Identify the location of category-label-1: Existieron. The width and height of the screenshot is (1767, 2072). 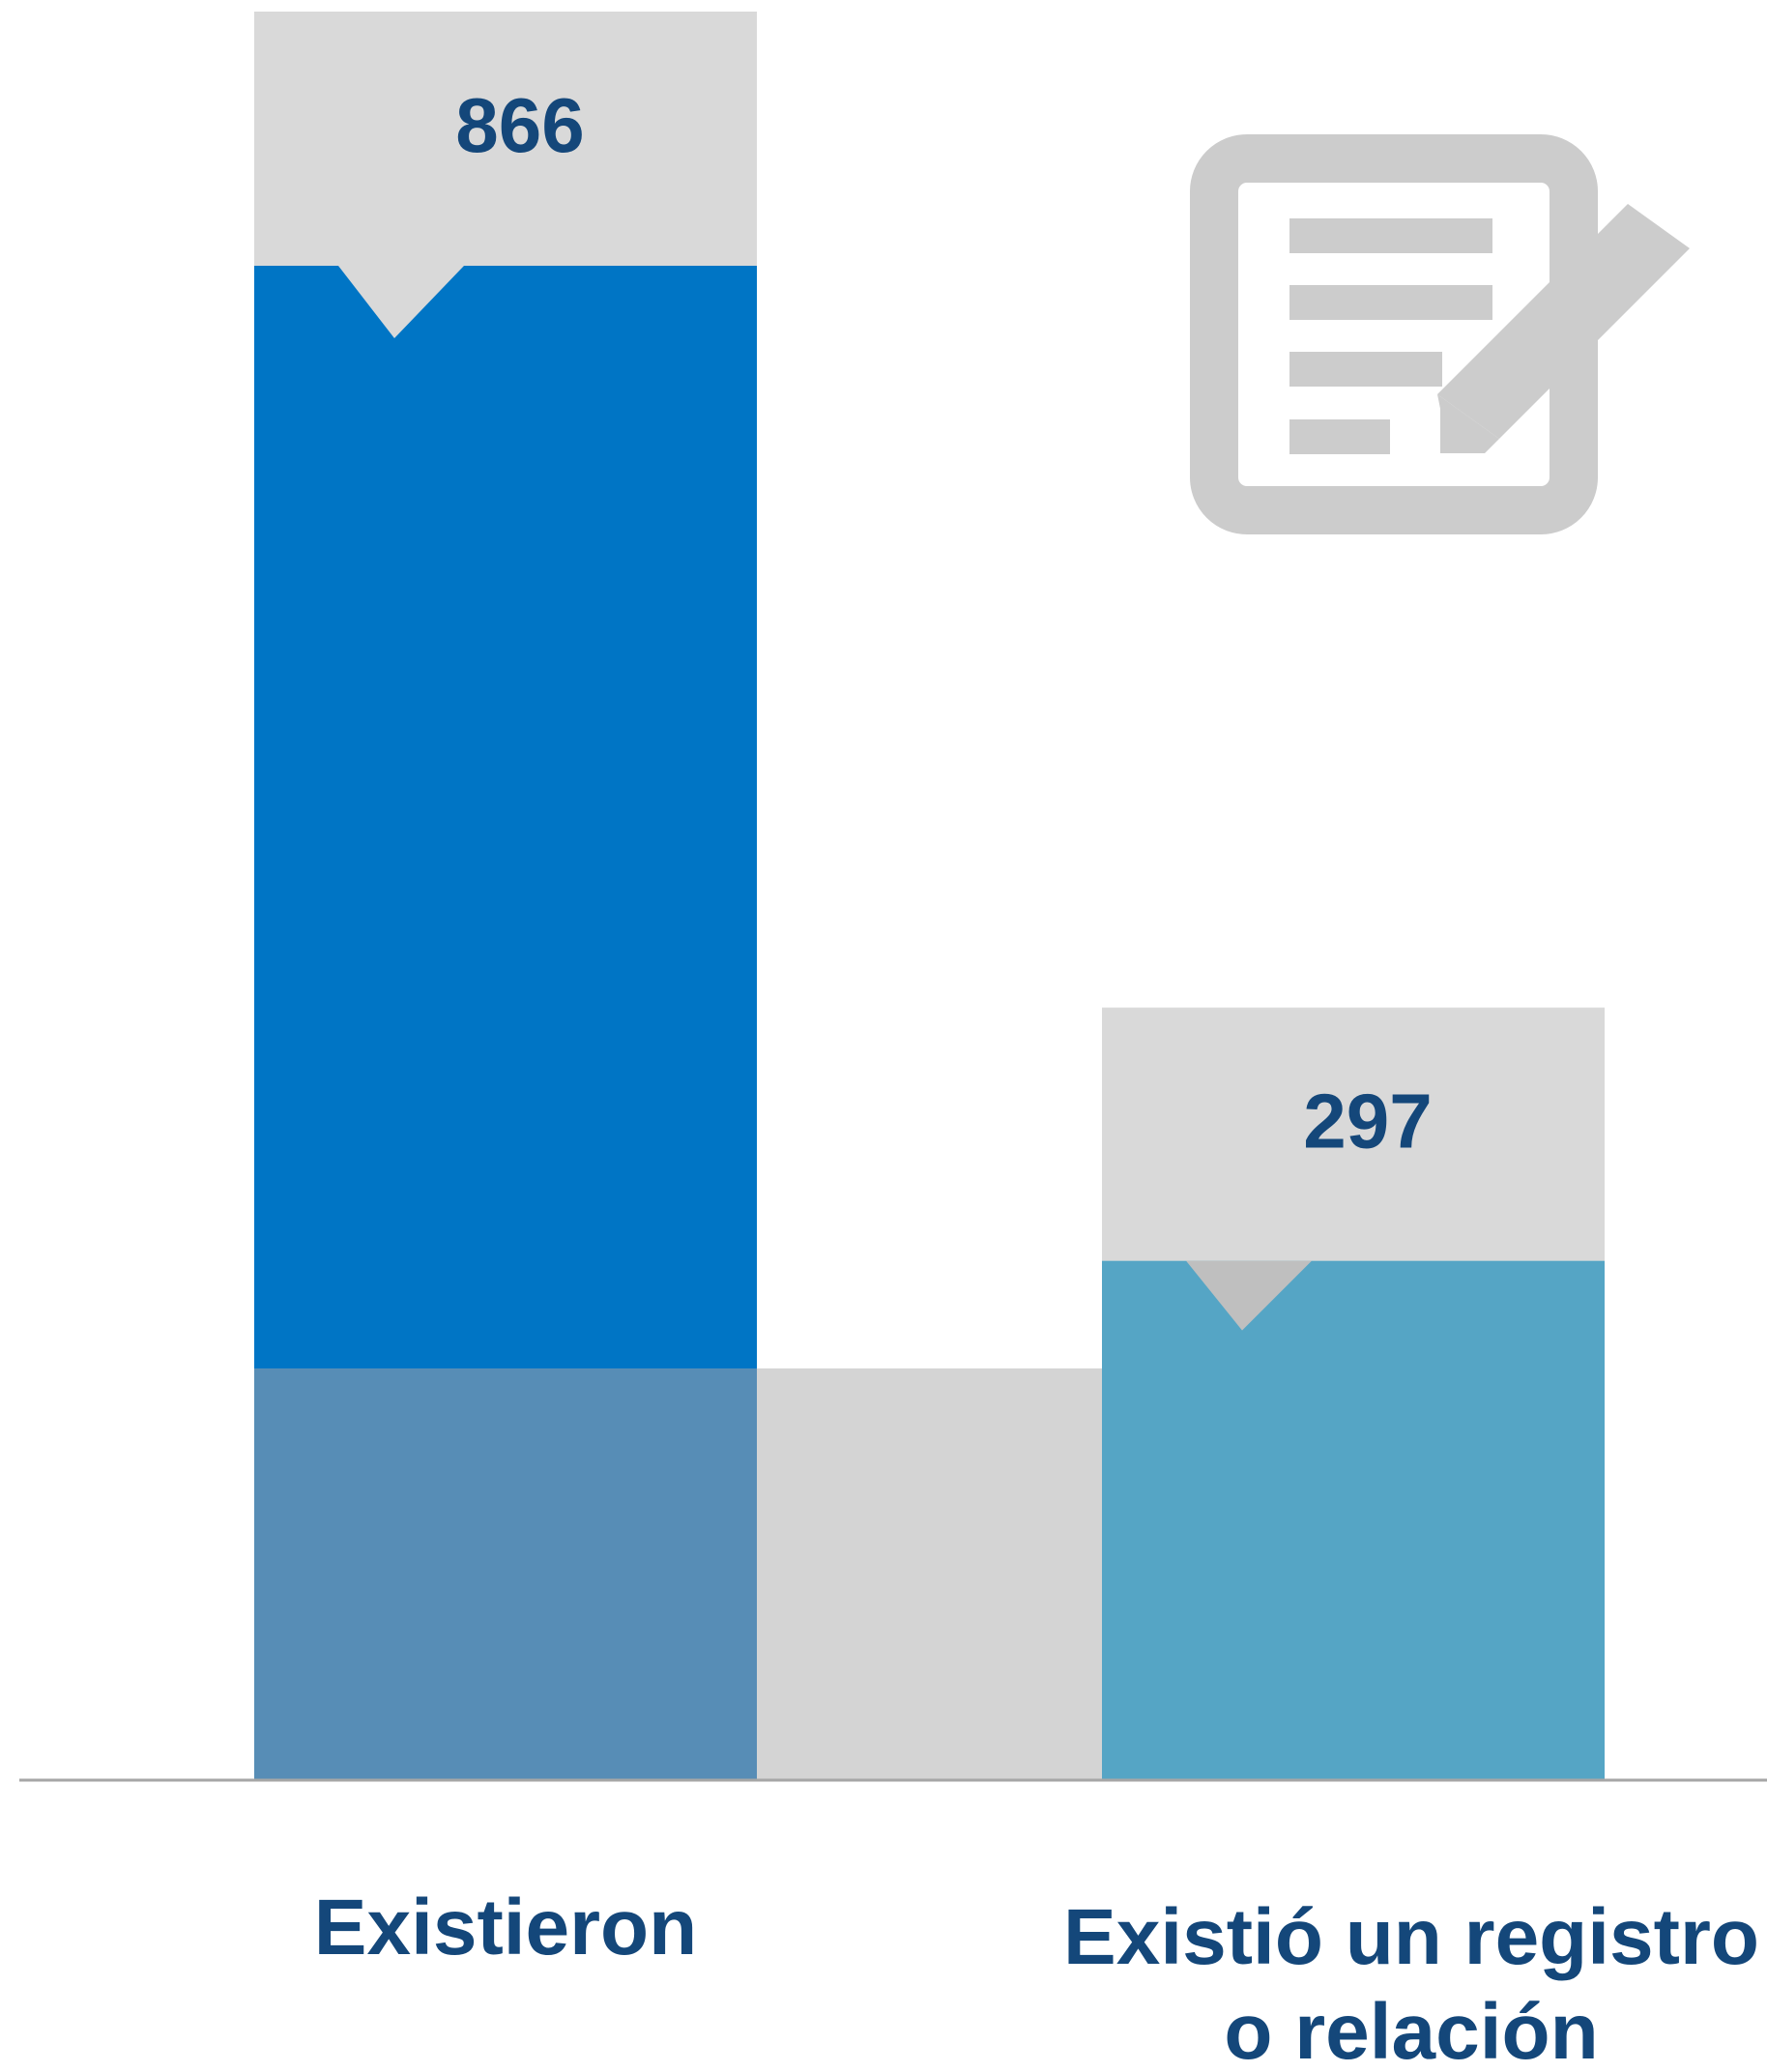
(505, 1927).